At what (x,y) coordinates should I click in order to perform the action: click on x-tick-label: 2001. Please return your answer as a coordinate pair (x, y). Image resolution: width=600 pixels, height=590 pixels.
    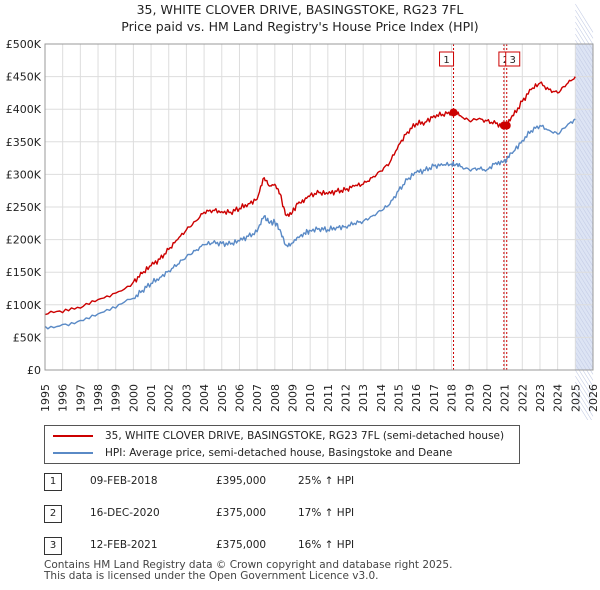
    Looking at the image, I should click on (151, 398).